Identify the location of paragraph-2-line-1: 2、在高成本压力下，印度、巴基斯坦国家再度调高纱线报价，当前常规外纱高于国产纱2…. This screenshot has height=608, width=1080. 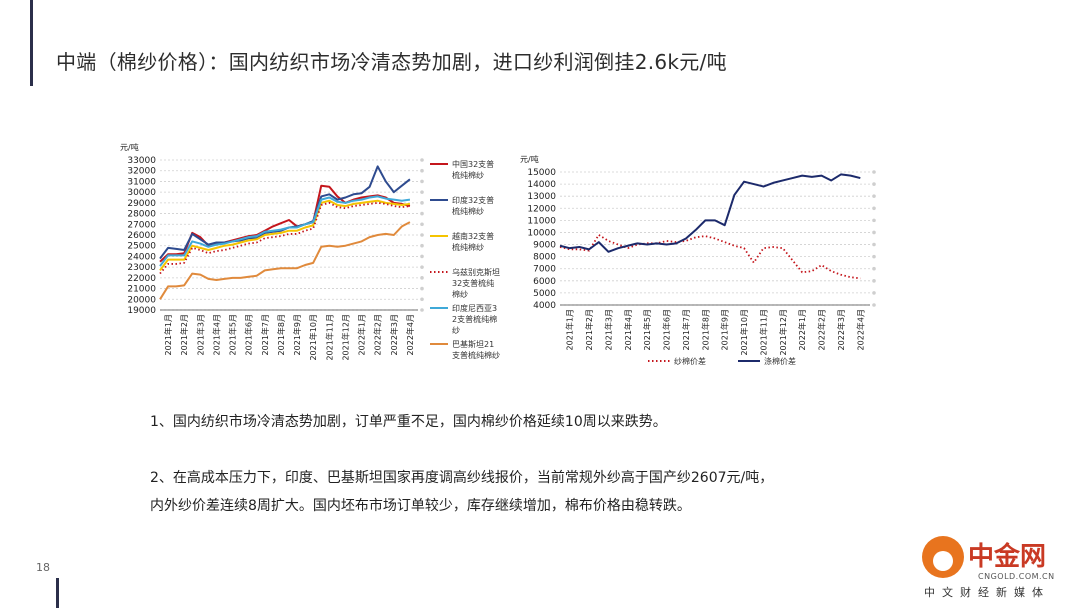
(462, 478).